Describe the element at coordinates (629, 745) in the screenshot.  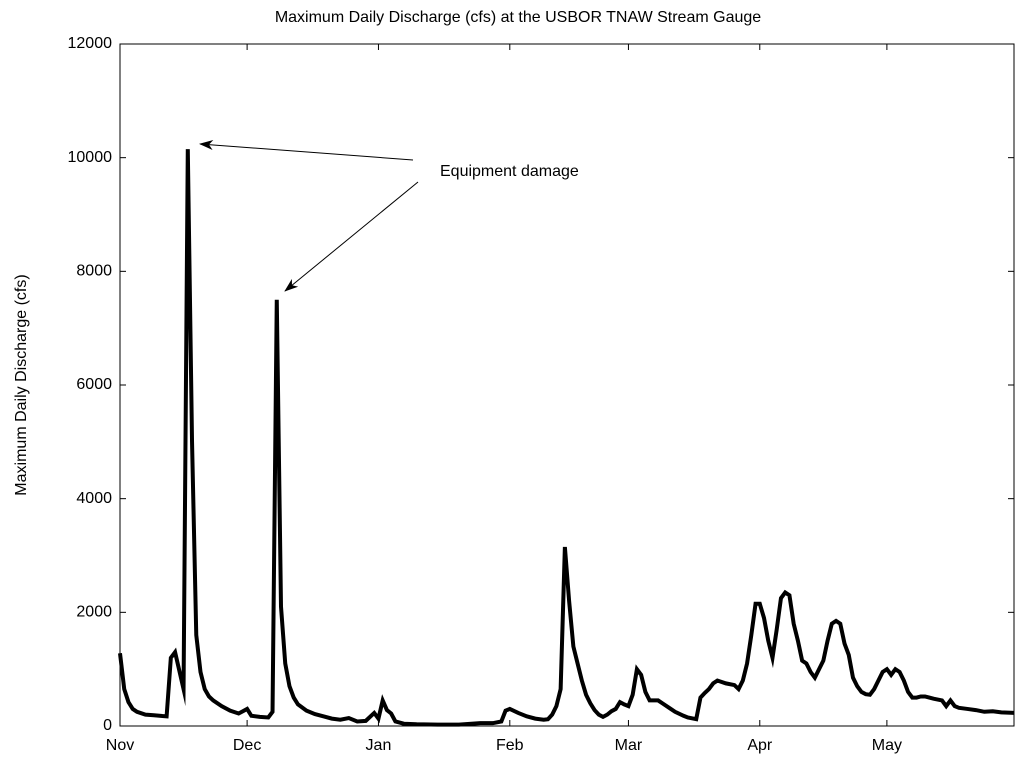
I see `x-tick-label: Mar` at that location.